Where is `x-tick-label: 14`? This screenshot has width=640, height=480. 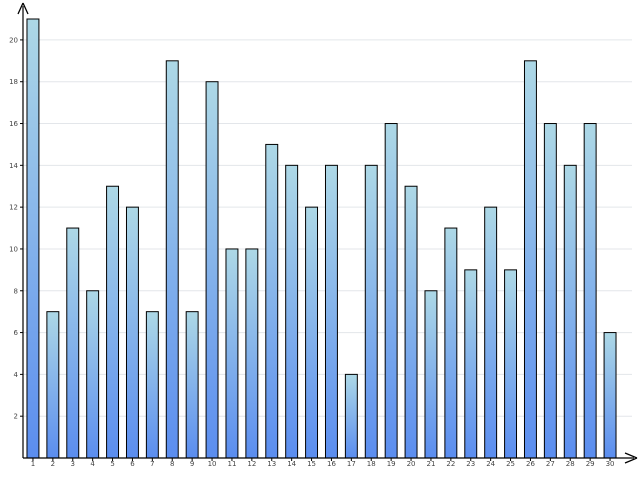 x-tick-label: 14 is located at coordinates (291, 464).